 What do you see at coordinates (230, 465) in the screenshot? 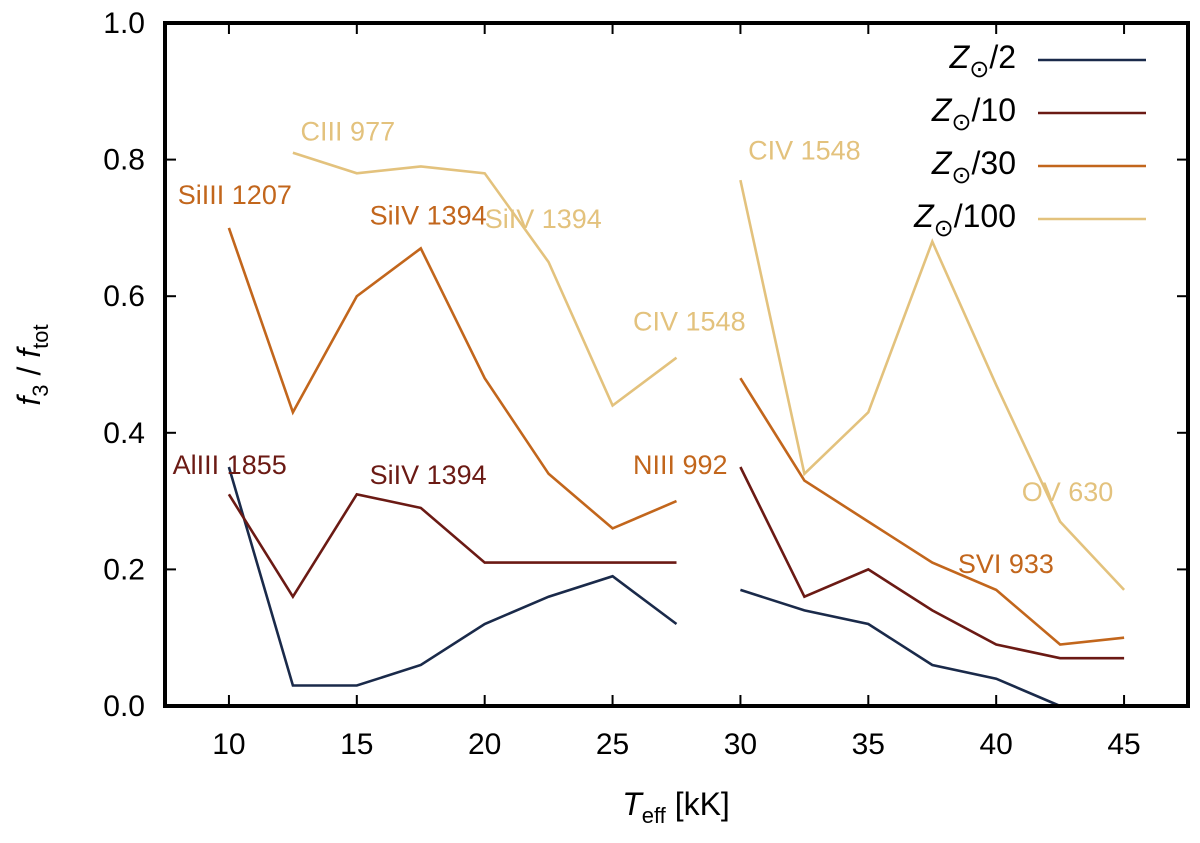
I see `annotation-label: AlIII 1855` at bounding box center [230, 465].